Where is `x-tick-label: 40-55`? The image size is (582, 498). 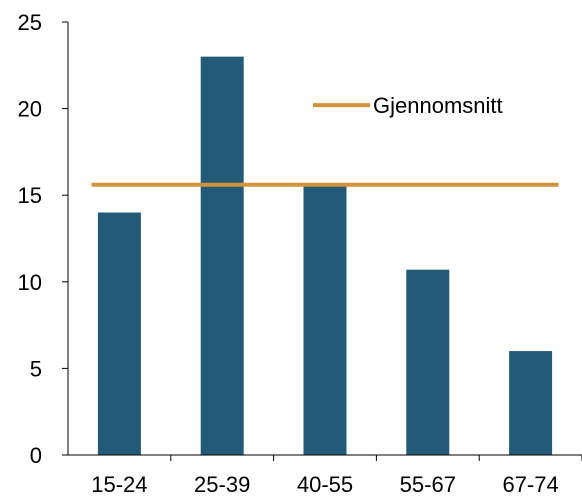
x-tick-label: 40-55 is located at coordinates (325, 484).